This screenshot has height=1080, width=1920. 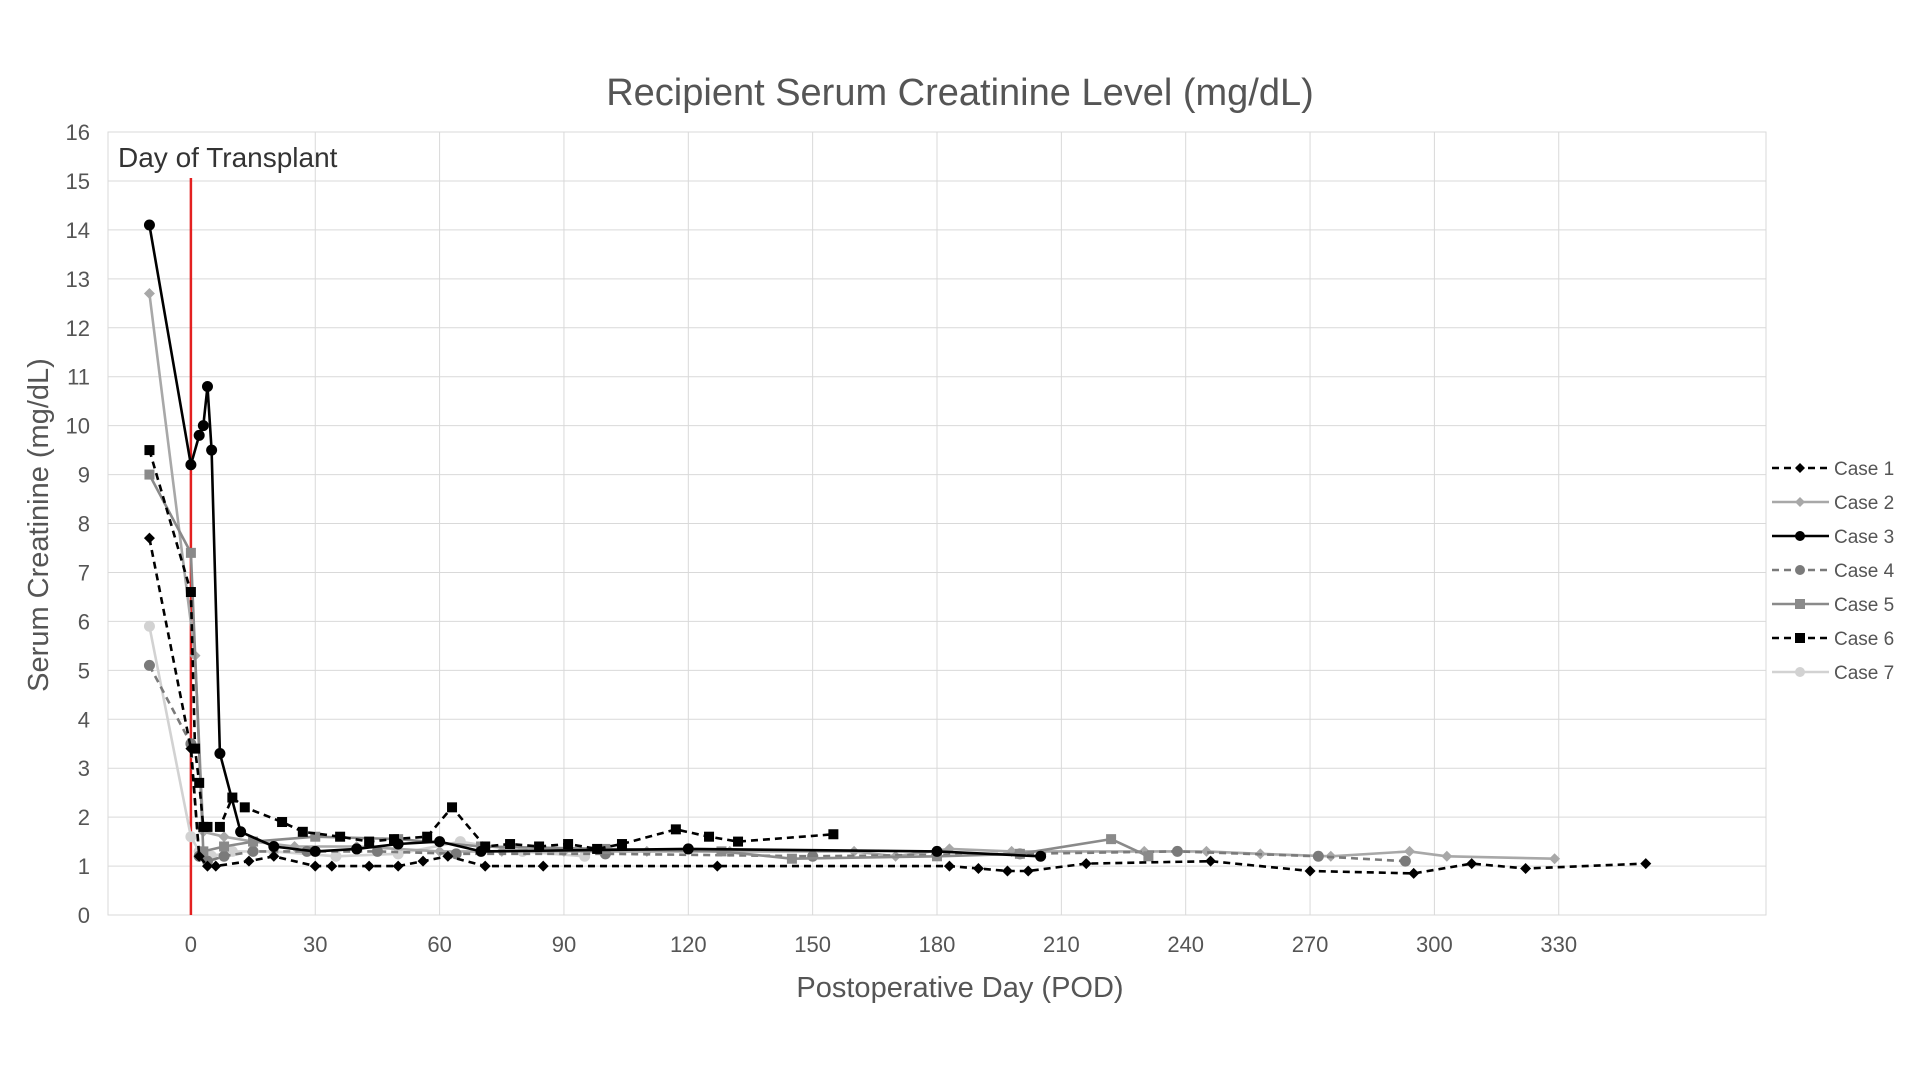 What do you see at coordinates (1185, 944) in the screenshot?
I see `x-tick-label: 240` at bounding box center [1185, 944].